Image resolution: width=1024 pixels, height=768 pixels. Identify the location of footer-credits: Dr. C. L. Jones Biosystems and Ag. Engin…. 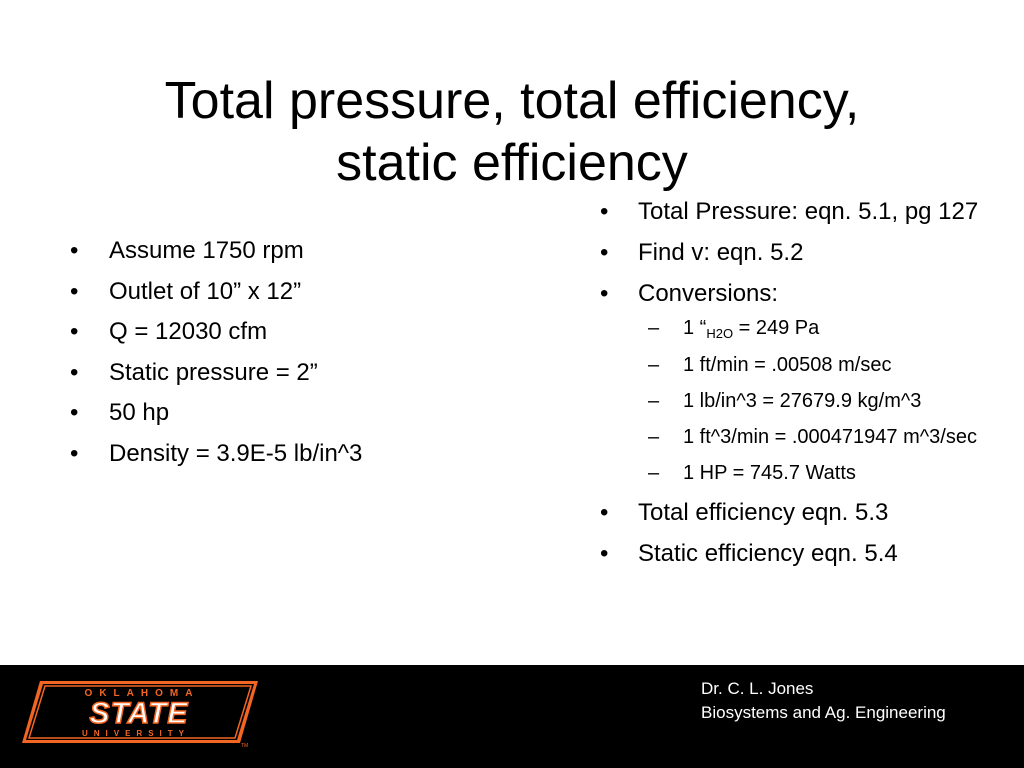
(823, 701).